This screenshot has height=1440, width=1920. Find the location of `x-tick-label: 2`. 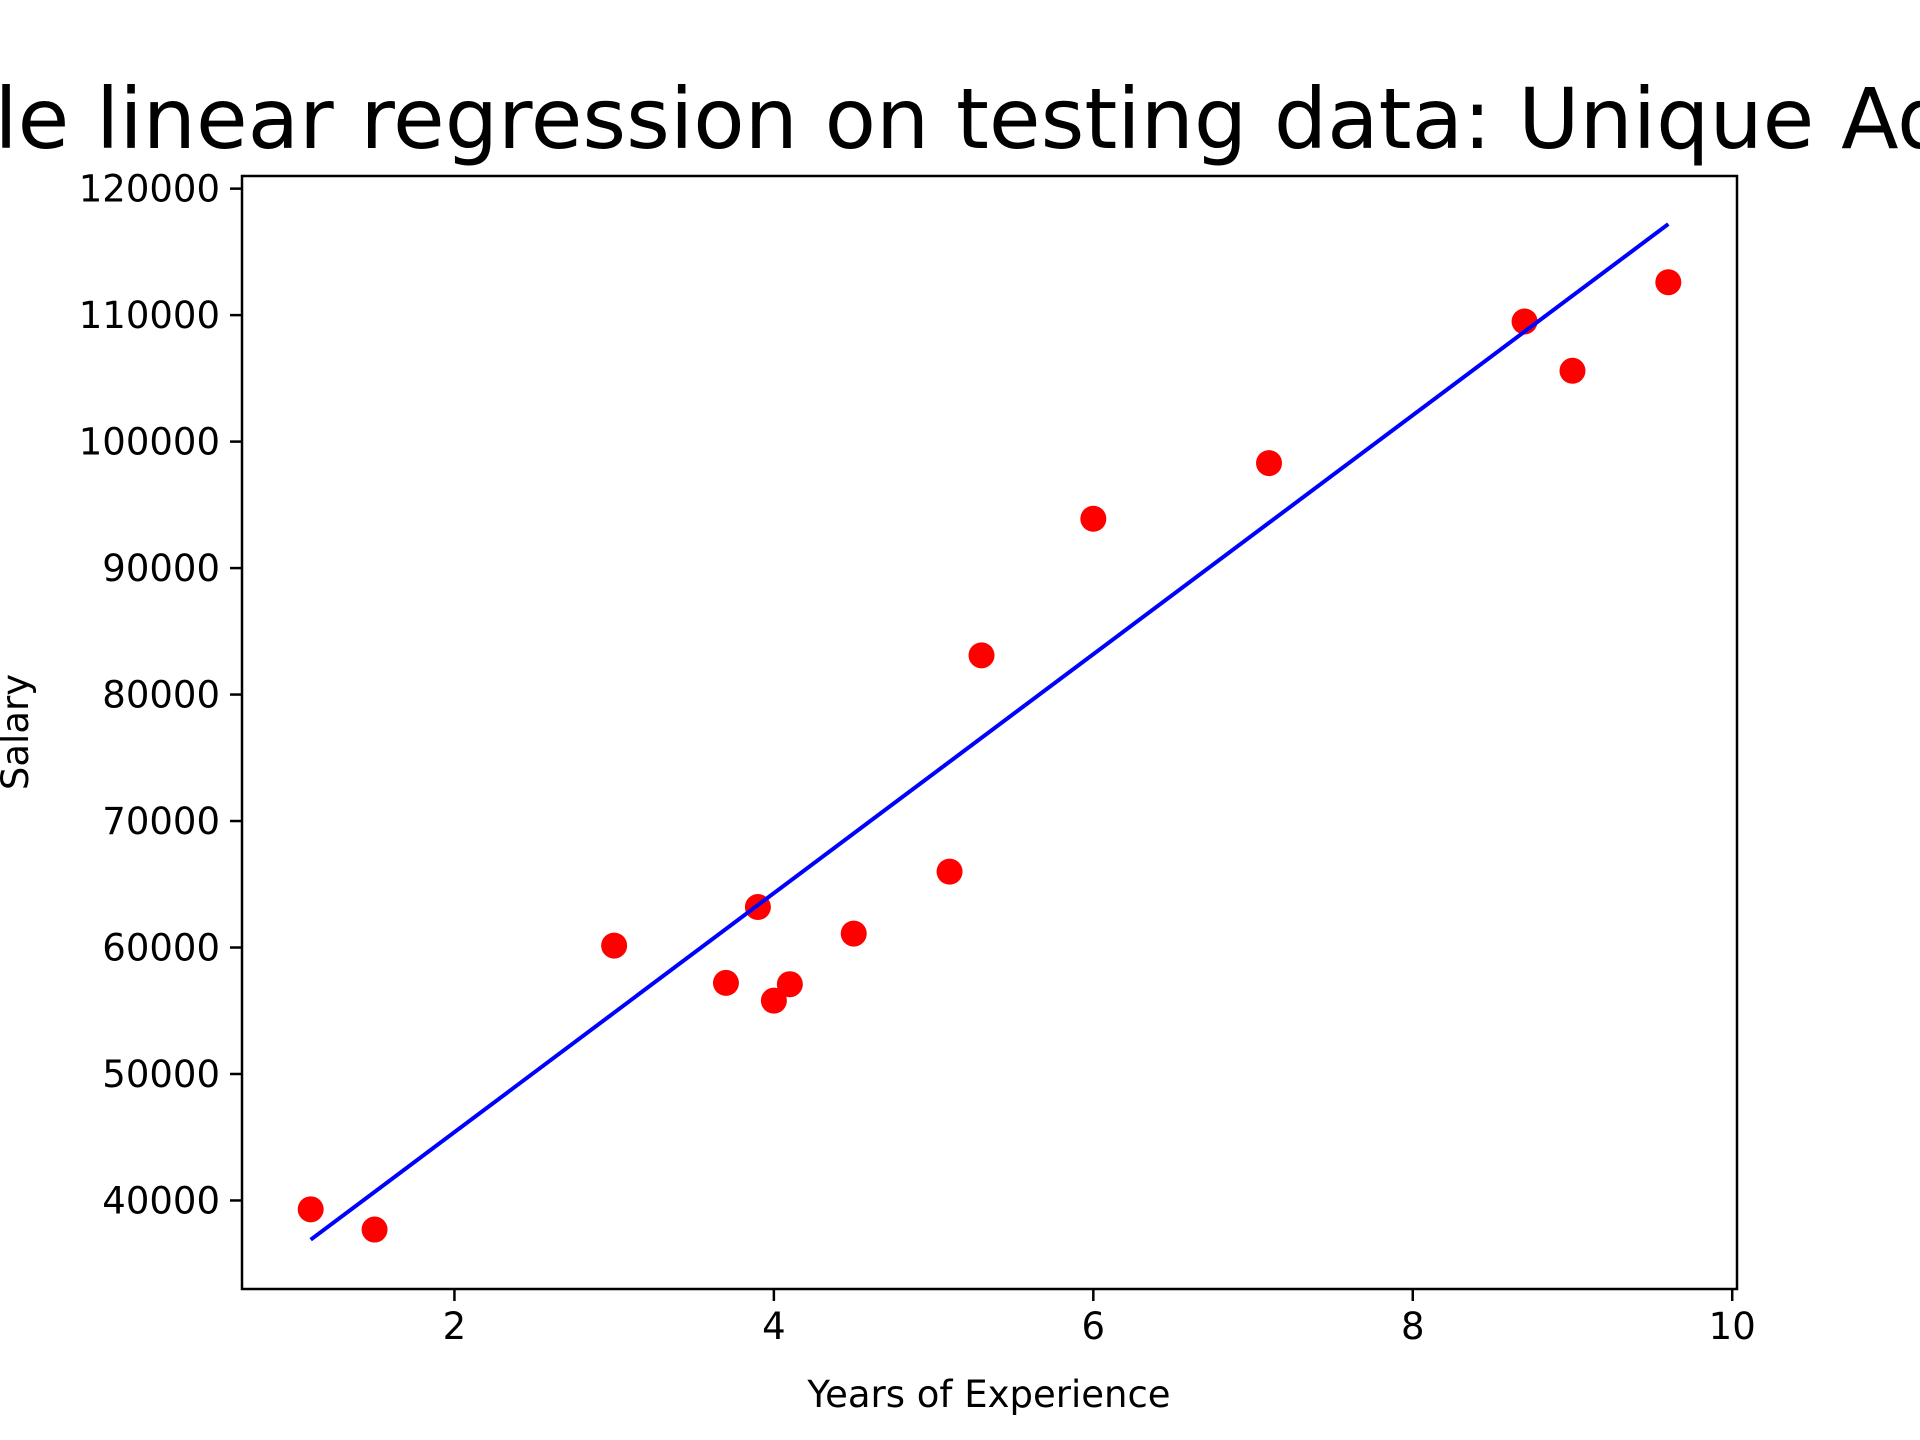

x-tick-label: 2 is located at coordinates (455, 1326).